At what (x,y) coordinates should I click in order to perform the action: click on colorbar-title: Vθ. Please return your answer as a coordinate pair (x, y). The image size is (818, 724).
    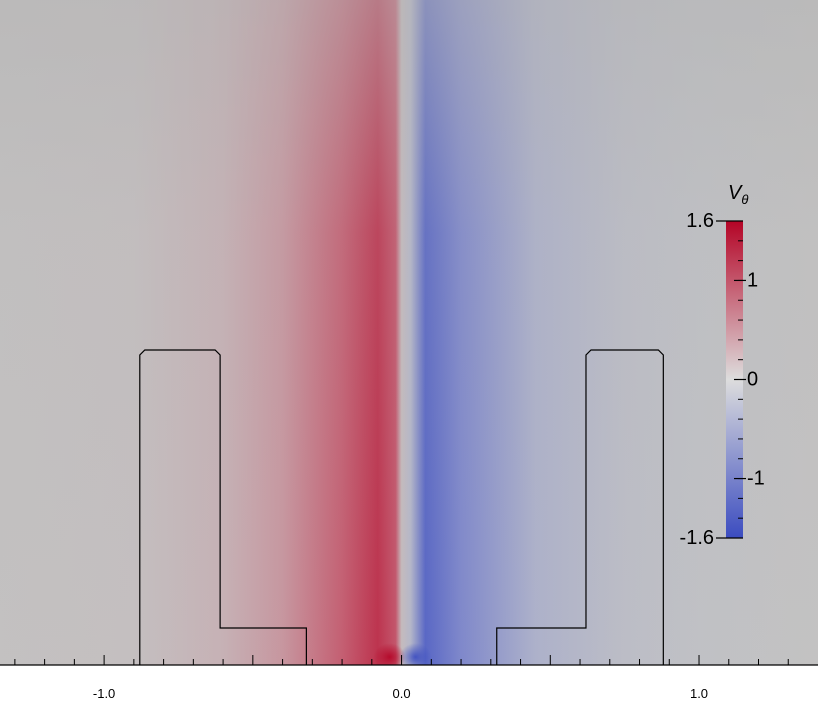
    Looking at the image, I should click on (738, 194).